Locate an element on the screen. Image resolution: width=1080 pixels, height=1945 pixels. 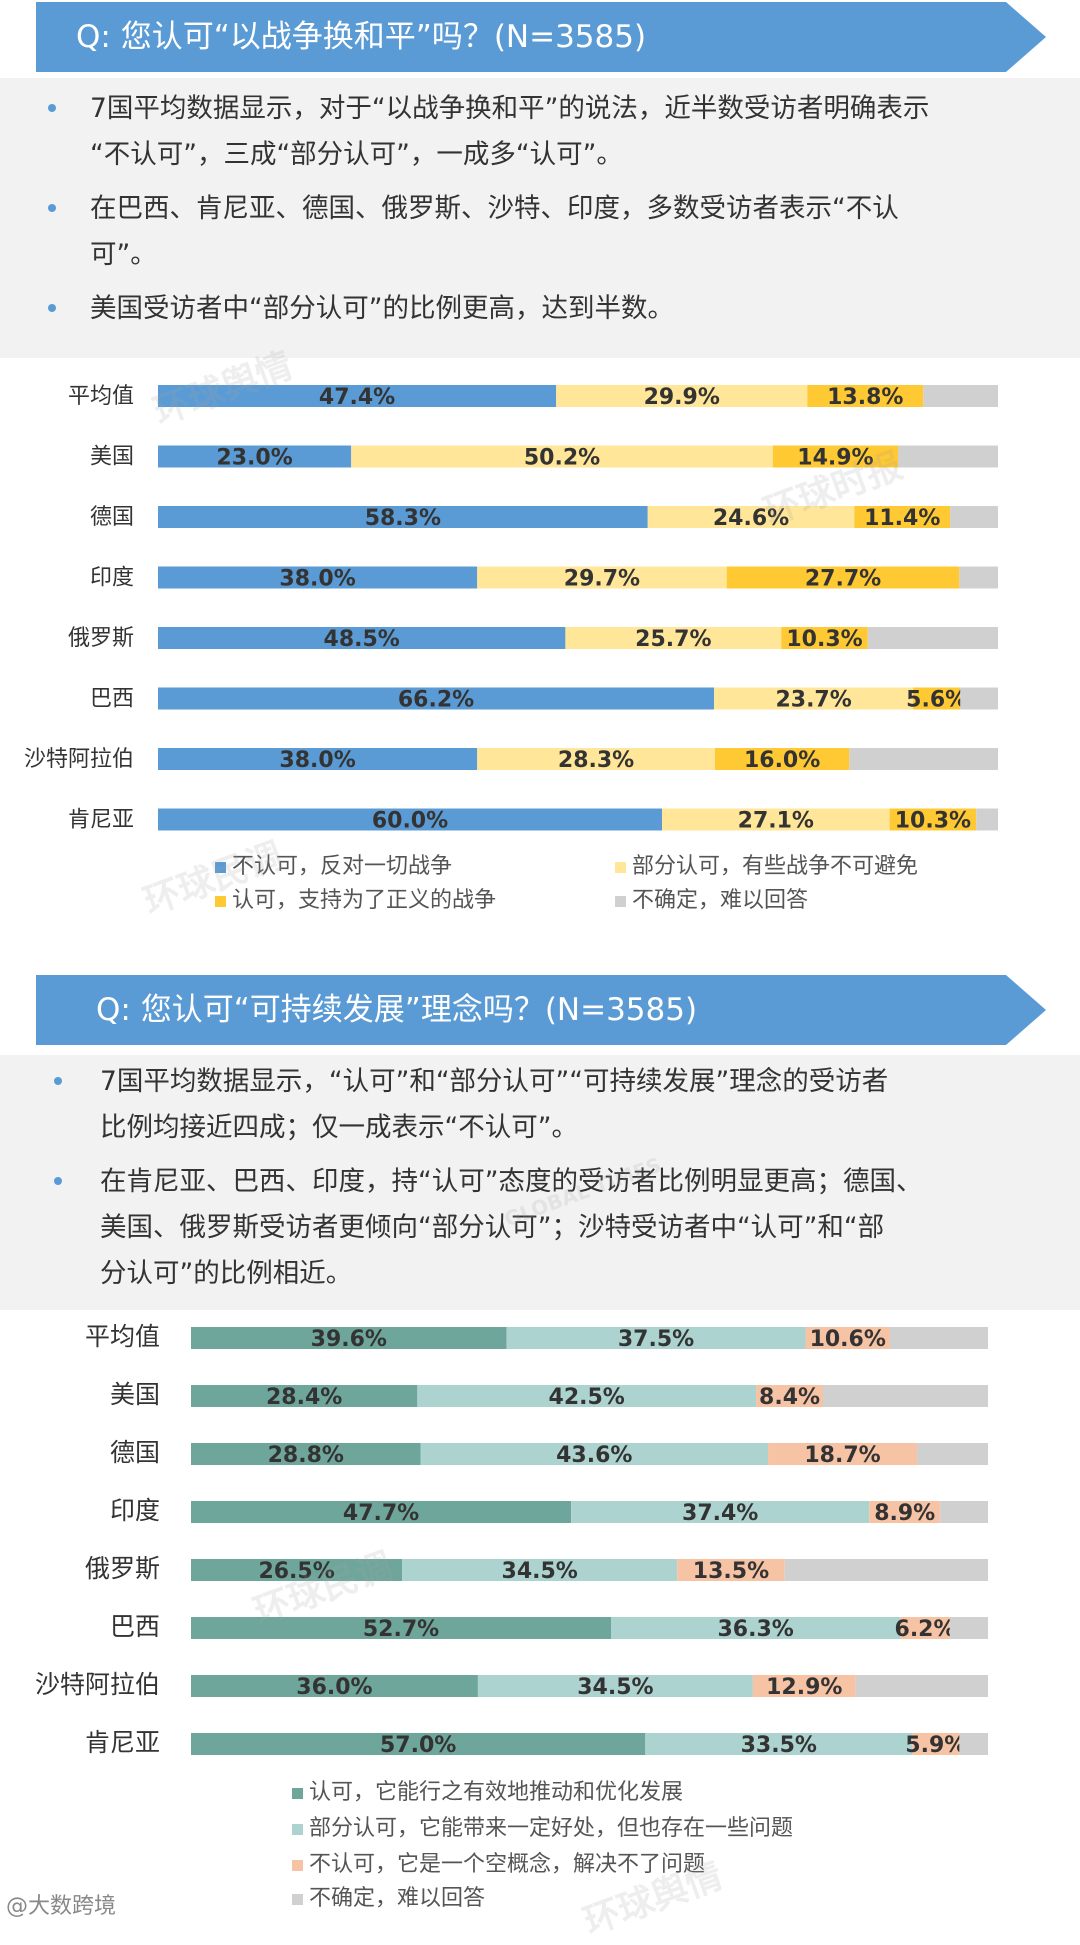
data-label: 8.9% is located at coordinates (904, 1513).